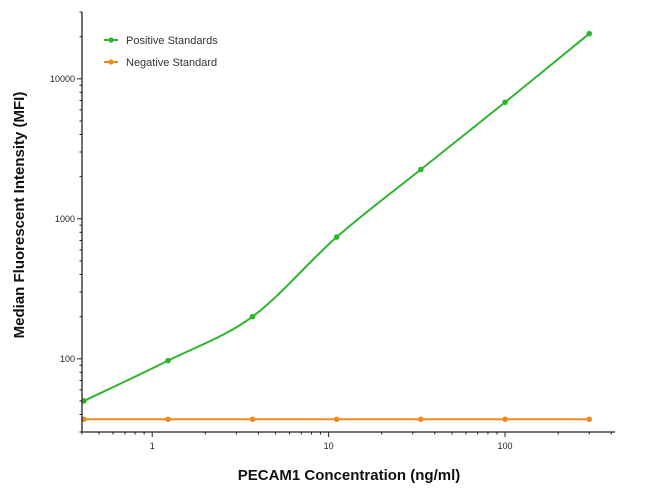 The image size is (650, 498). I want to click on y-tick-label: 10000, so click(62, 79).